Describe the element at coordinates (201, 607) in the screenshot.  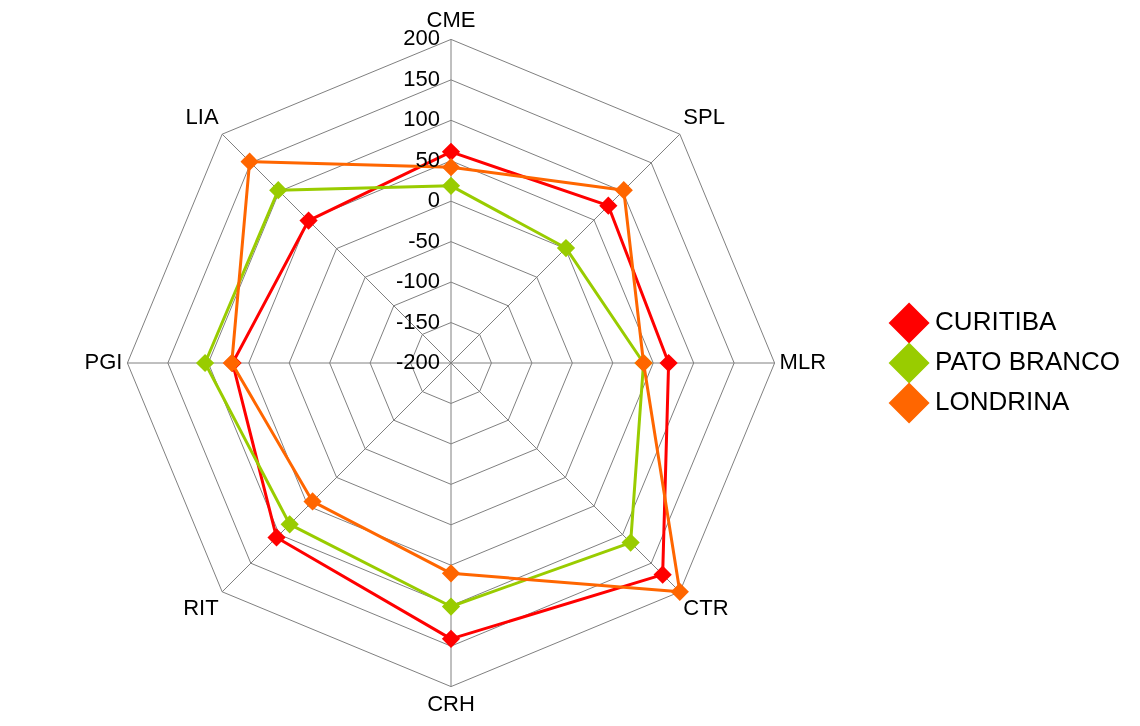
I see `spoke-label: RIT` at that location.